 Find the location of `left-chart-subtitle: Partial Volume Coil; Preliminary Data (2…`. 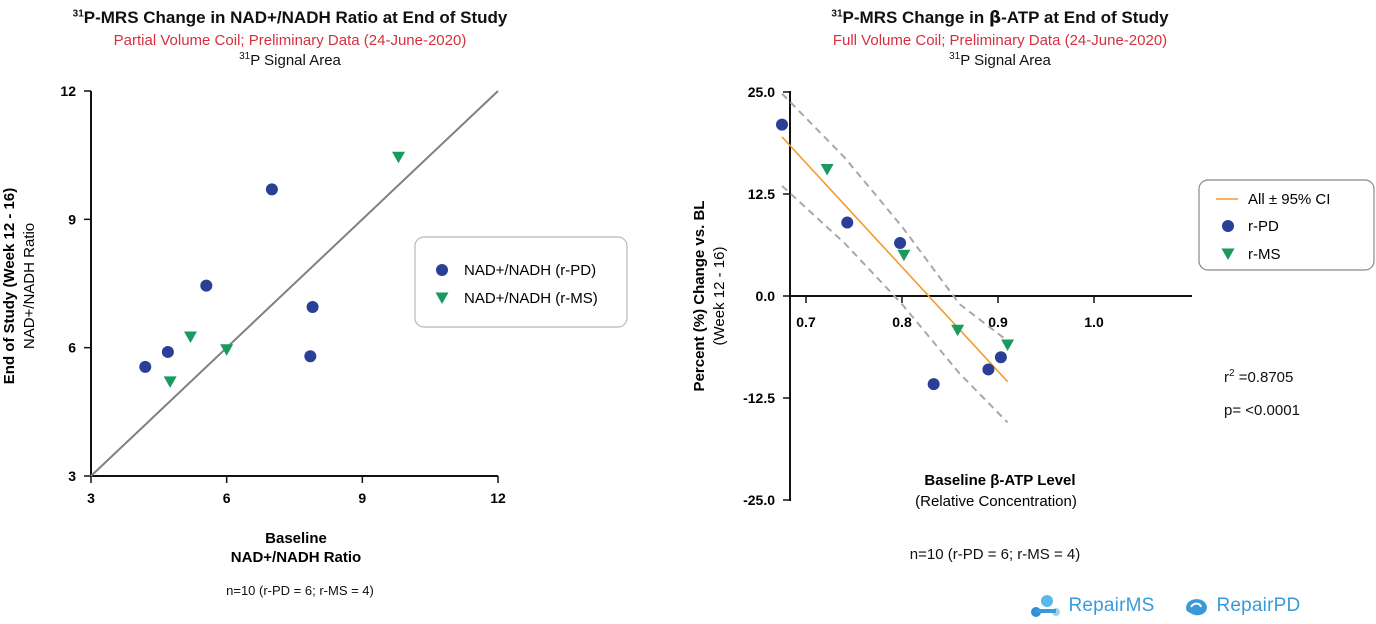

left-chart-subtitle: Partial Volume Coil; Preliminary Data (2… is located at coordinates (290, 40).